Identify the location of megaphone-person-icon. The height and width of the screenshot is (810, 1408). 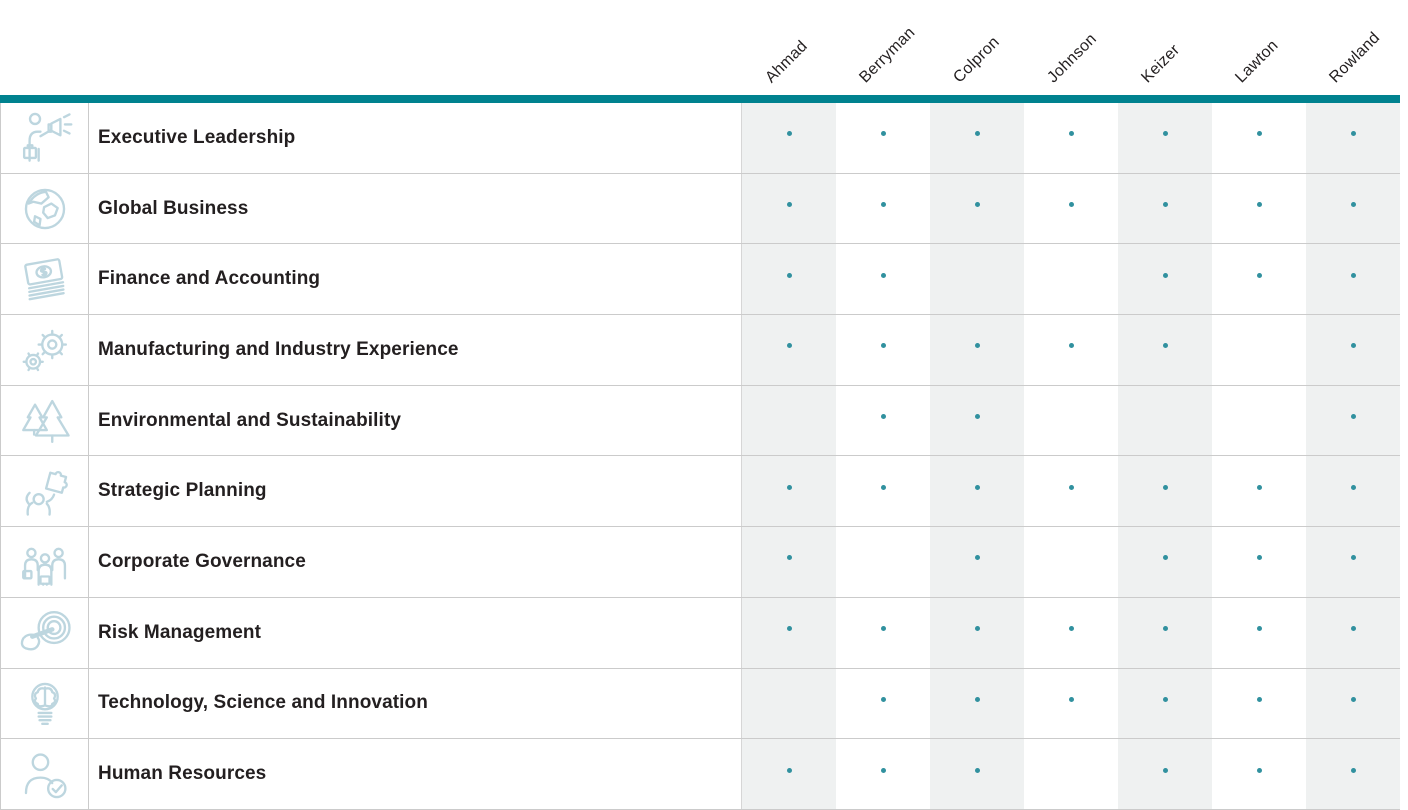
(45, 138).